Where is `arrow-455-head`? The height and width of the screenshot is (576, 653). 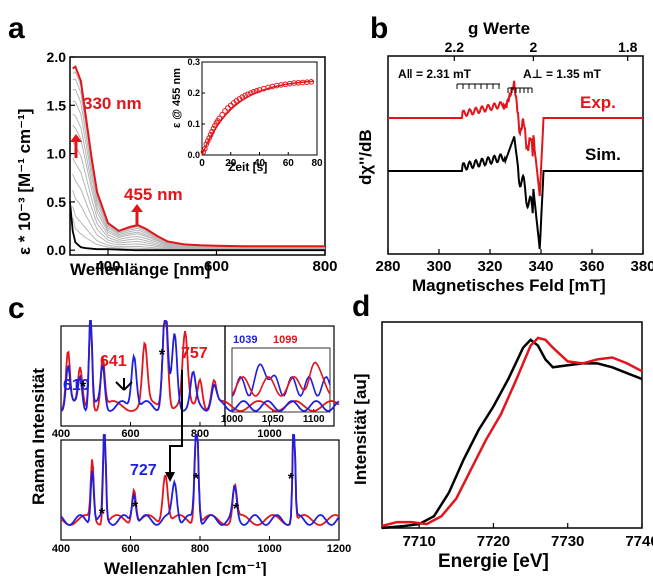
arrow-455-head is located at coordinates (137, 208).